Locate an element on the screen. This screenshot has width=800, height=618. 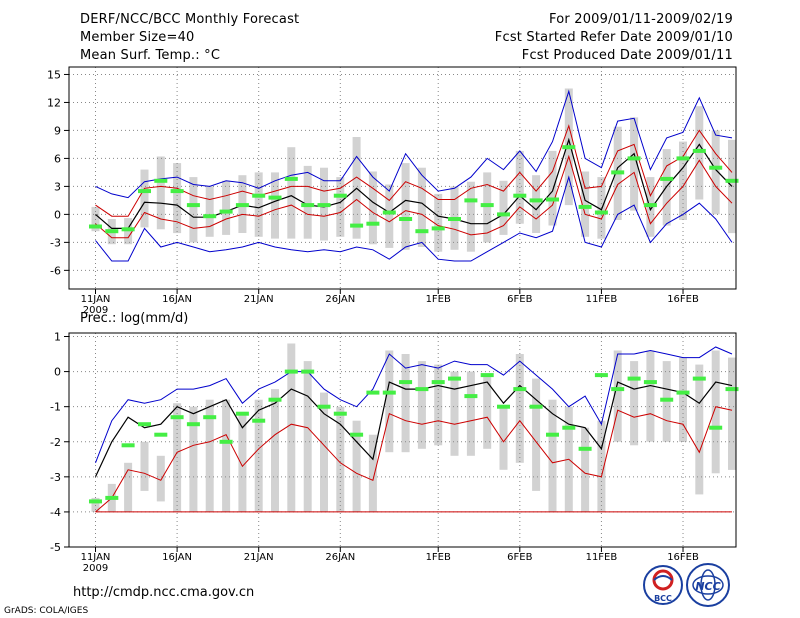
series-ensemble-mean is located at coordinates (414, 183).